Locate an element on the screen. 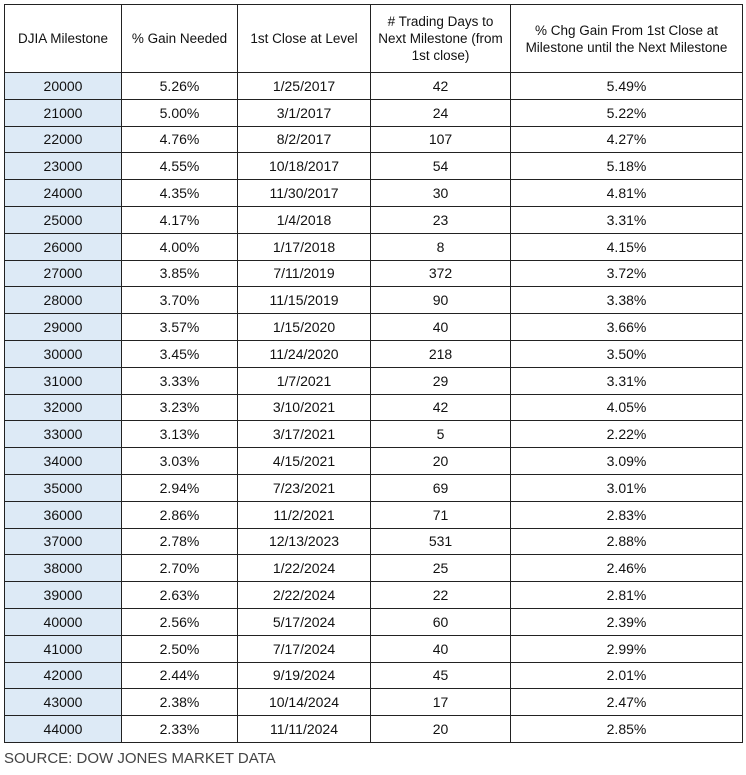 The width and height of the screenshot is (746, 775). table-cell: 4/15/2021 is located at coordinates (304, 461).